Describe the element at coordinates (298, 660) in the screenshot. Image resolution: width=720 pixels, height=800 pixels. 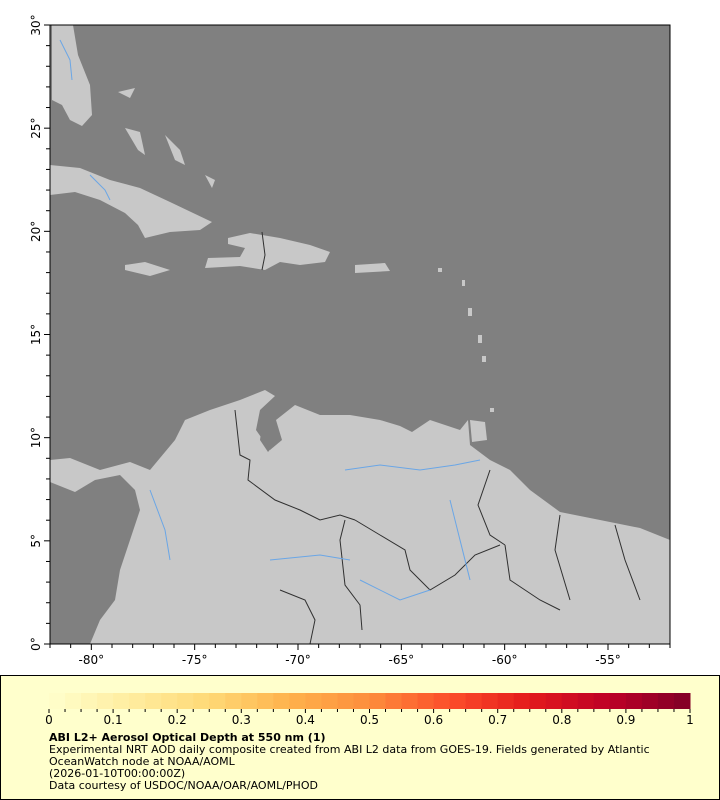
I see `lon-tick-label: -70°` at that location.